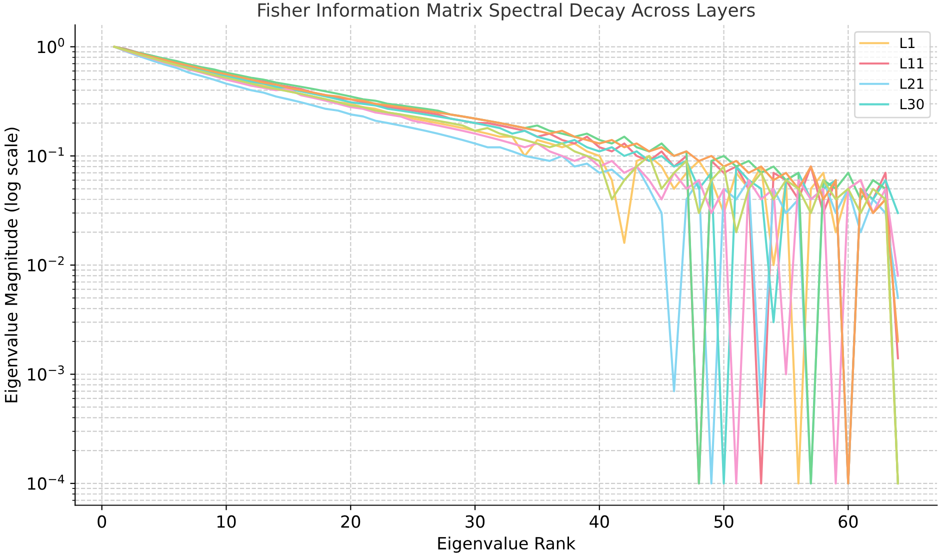 The image size is (939, 554). I want to click on y-tick-label: 10$^{−4}$, so click(46, 482).